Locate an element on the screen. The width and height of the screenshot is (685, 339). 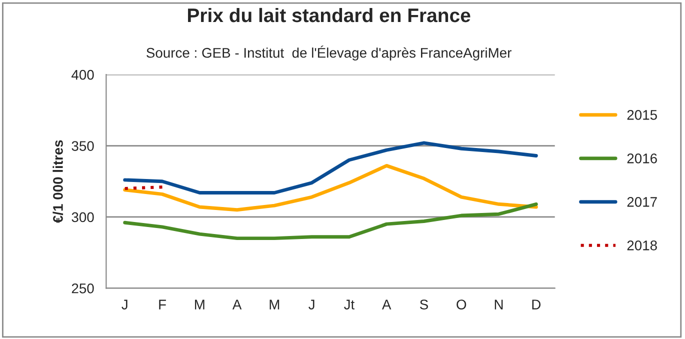
y-tick-label: 400 is located at coordinates (83, 75).